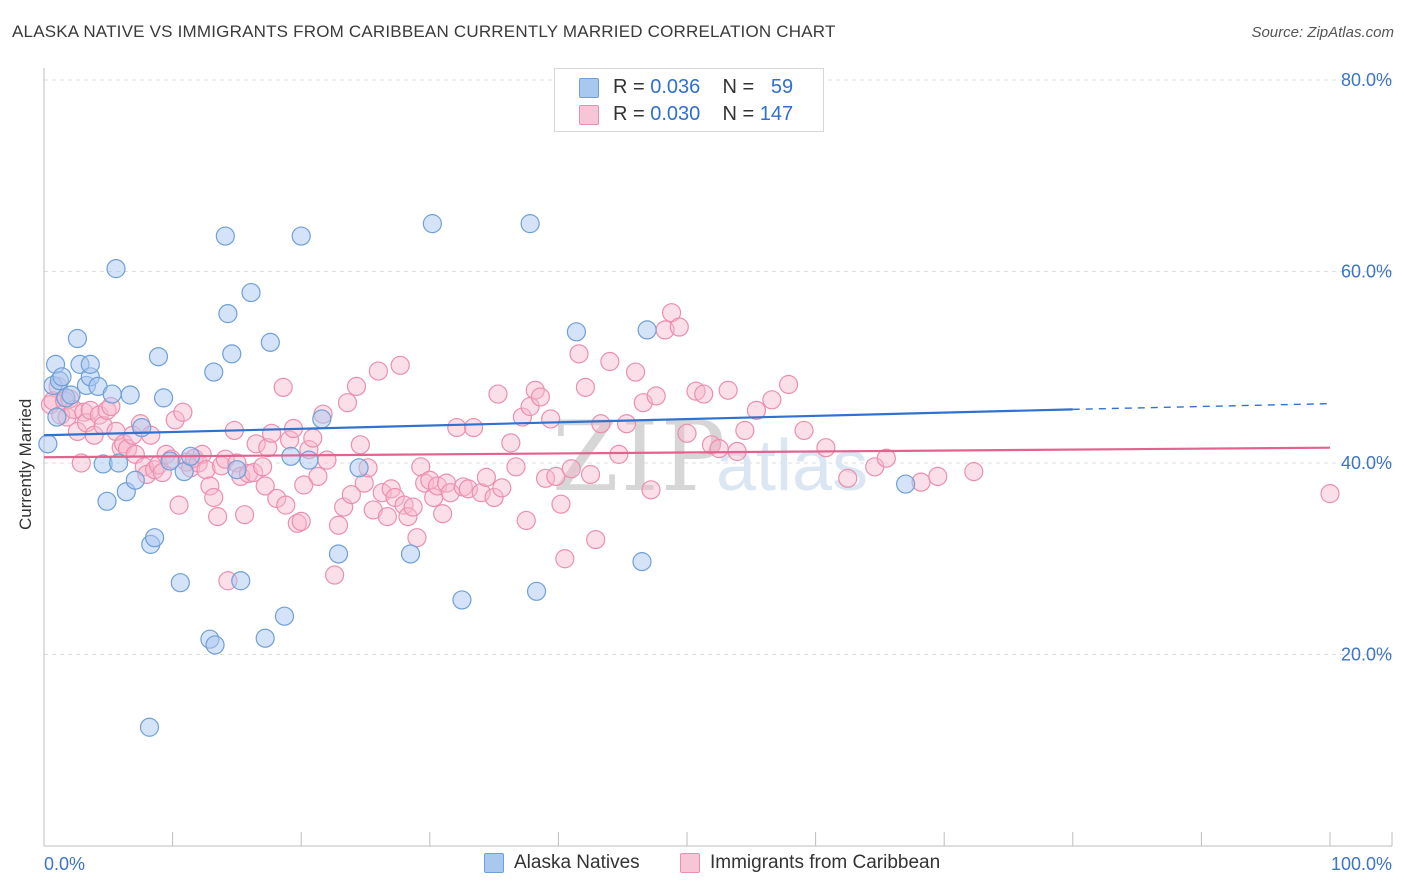  I want to click on legend-r-value-alaska: 0.036, so click(675, 87).